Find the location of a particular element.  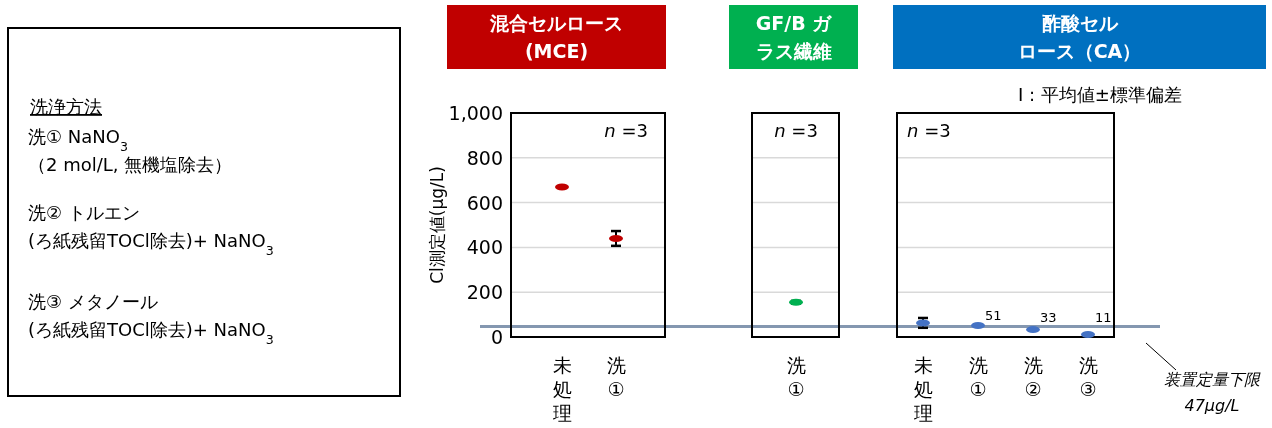

chart-title: 混合セルロース(MCE) is located at coordinates (556, 37).